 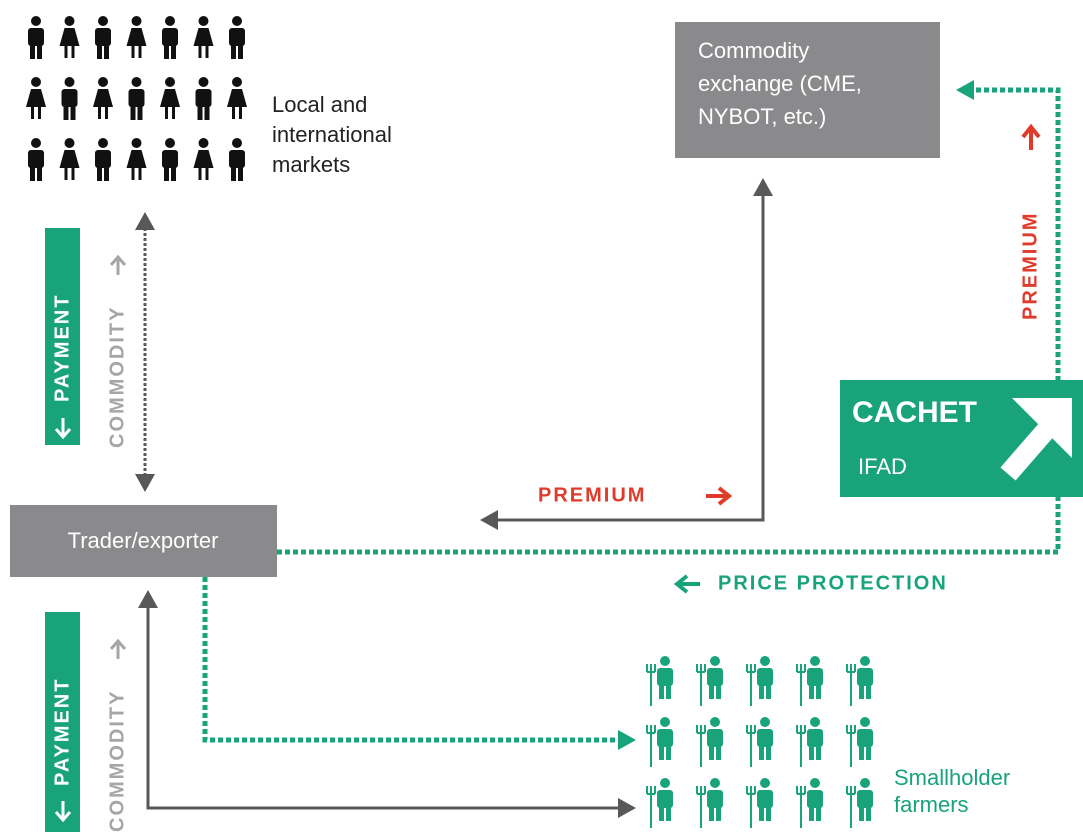 What do you see at coordinates (807, 90) in the screenshot?
I see `exchange-box` at bounding box center [807, 90].